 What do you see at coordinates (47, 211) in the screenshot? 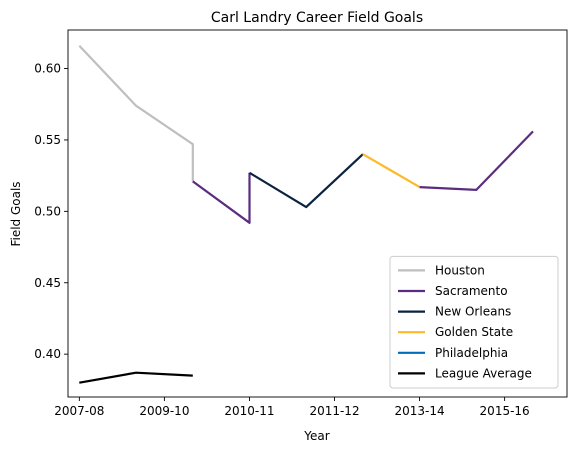
I see `y-tick-label: 0.50` at bounding box center [47, 211].